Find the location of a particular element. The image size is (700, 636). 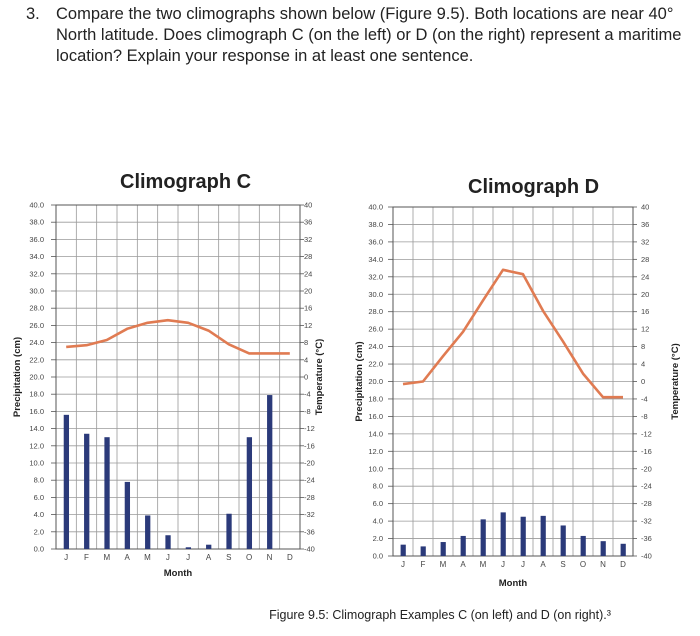

chart-title: Climograph D is located at coordinates (533, 187).